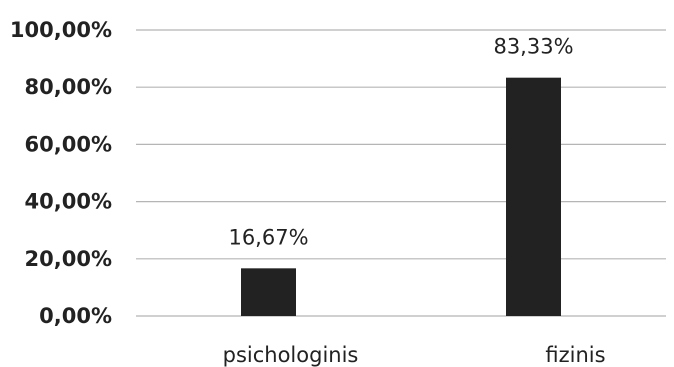 The width and height of the screenshot is (674, 367). I want to click on y-tick-label: 20,00%, so click(68, 259).